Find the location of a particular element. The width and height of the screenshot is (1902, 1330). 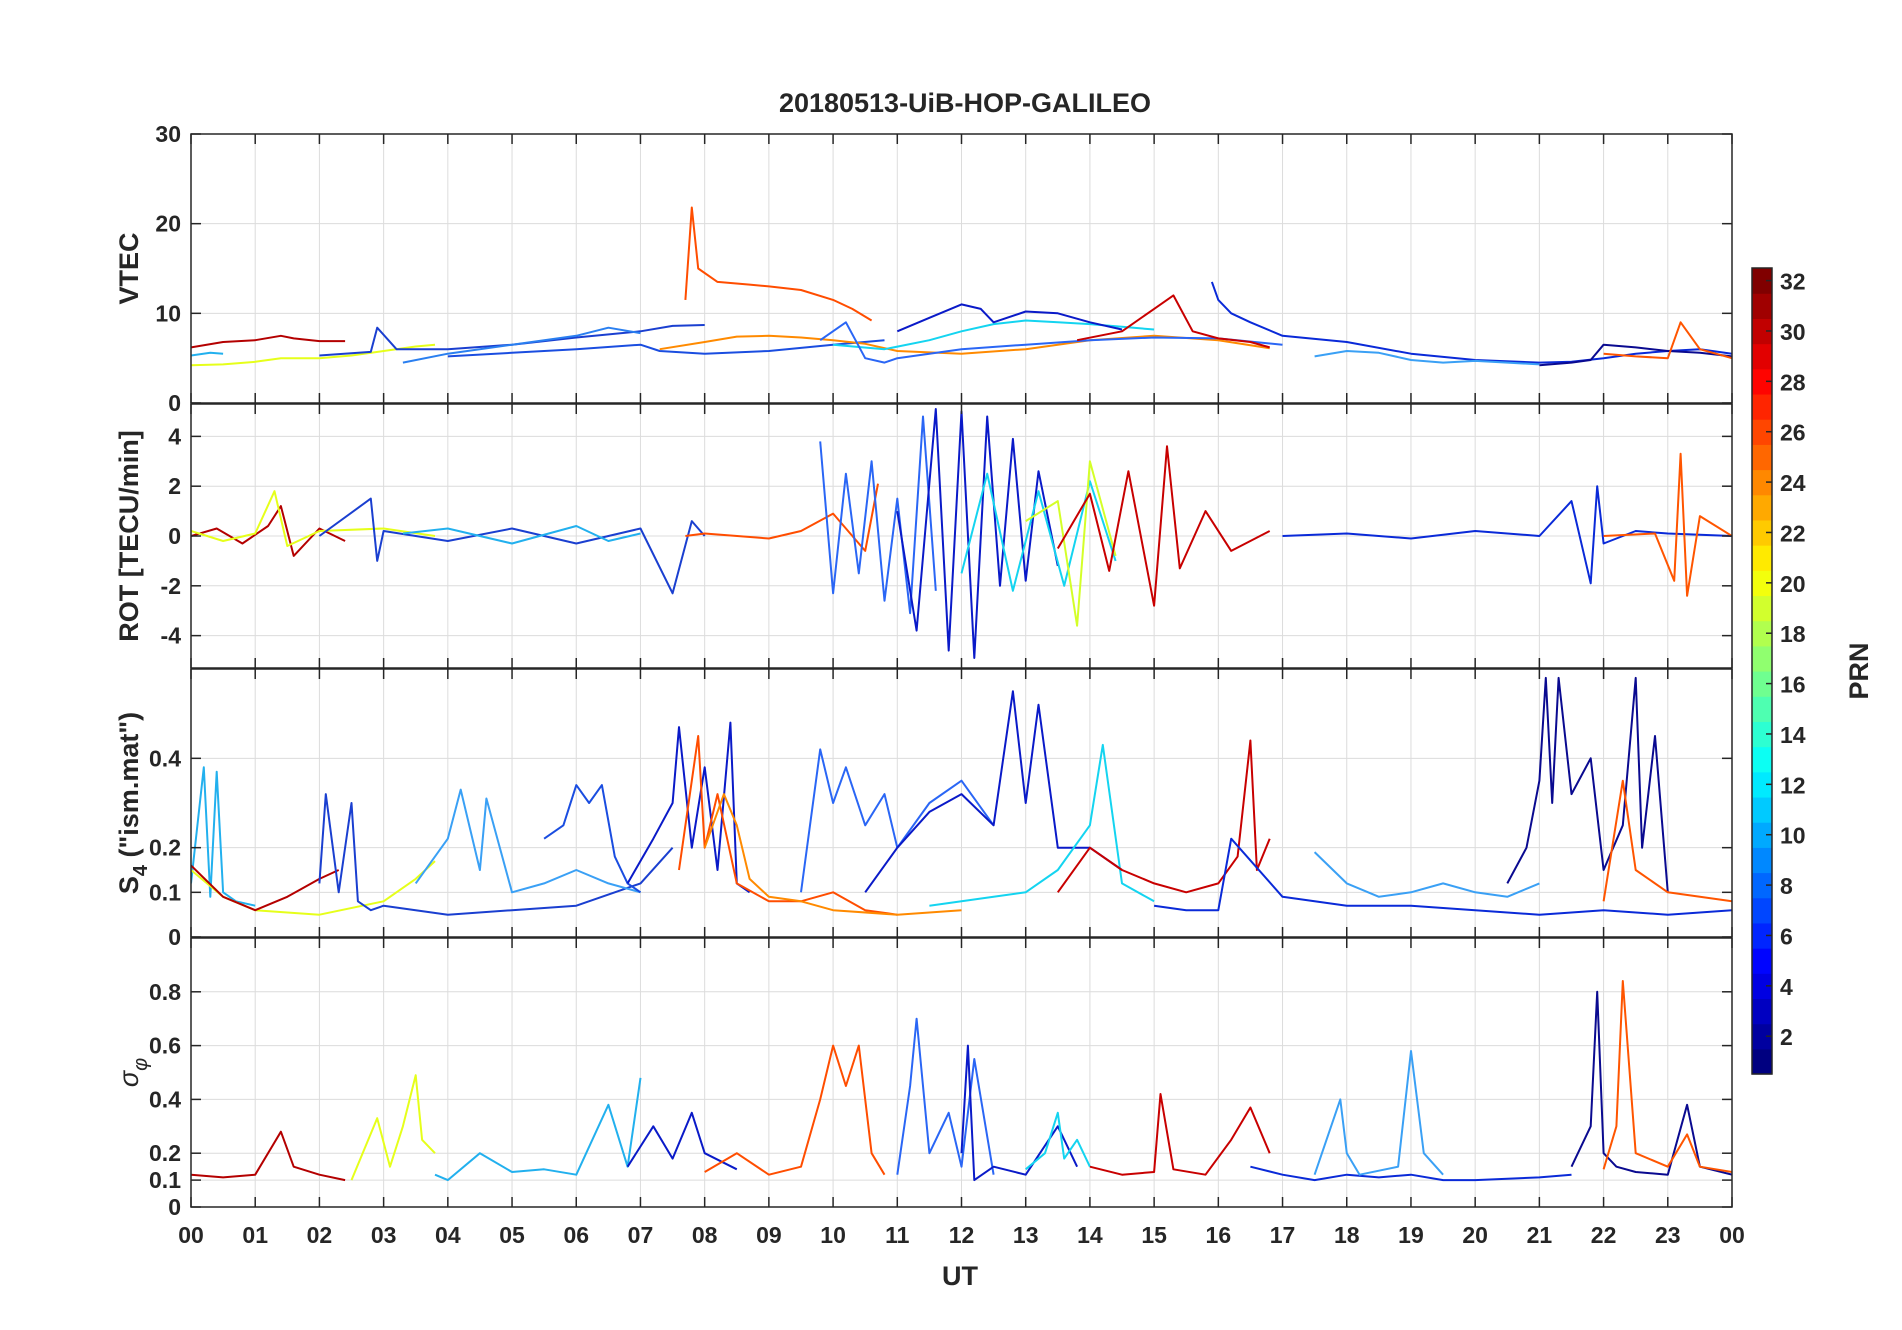

y-tick-label: 20 is located at coordinates (168, 224).